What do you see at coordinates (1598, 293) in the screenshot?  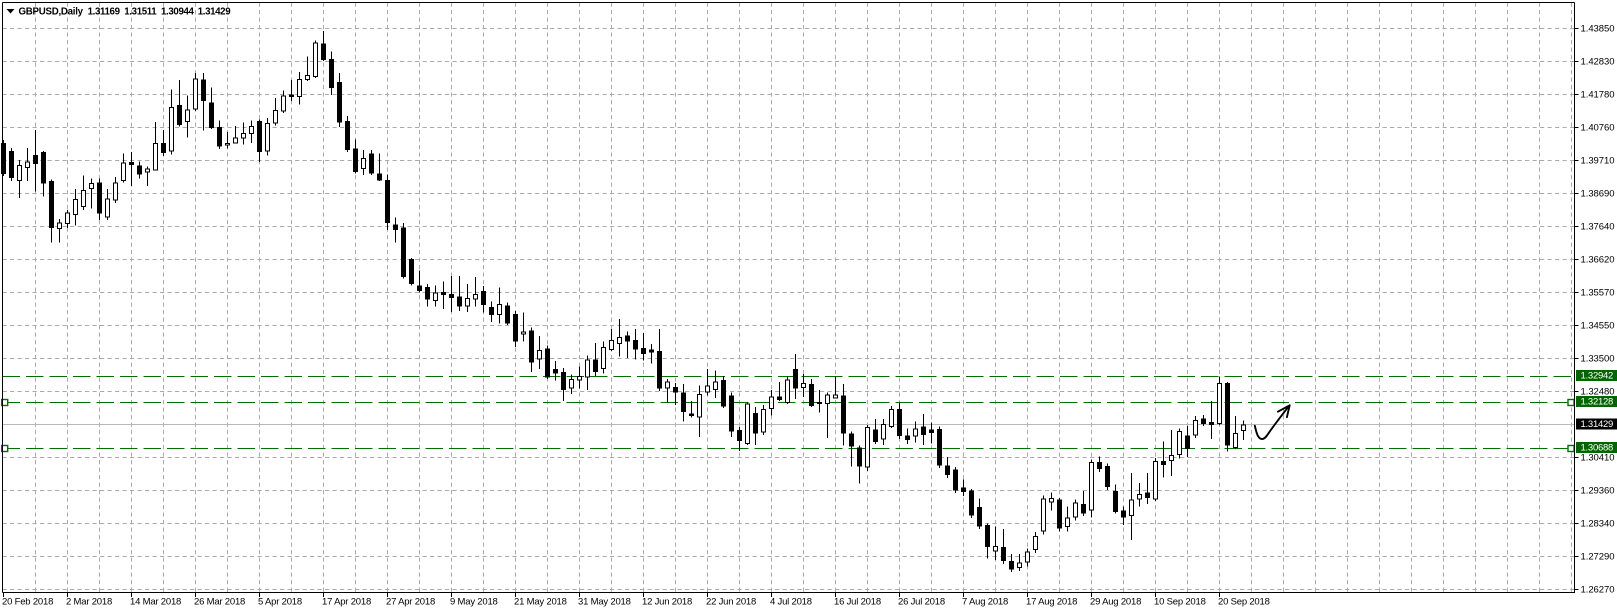 I see `svg-text: 1.35570` at bounding box center [1598, 293].